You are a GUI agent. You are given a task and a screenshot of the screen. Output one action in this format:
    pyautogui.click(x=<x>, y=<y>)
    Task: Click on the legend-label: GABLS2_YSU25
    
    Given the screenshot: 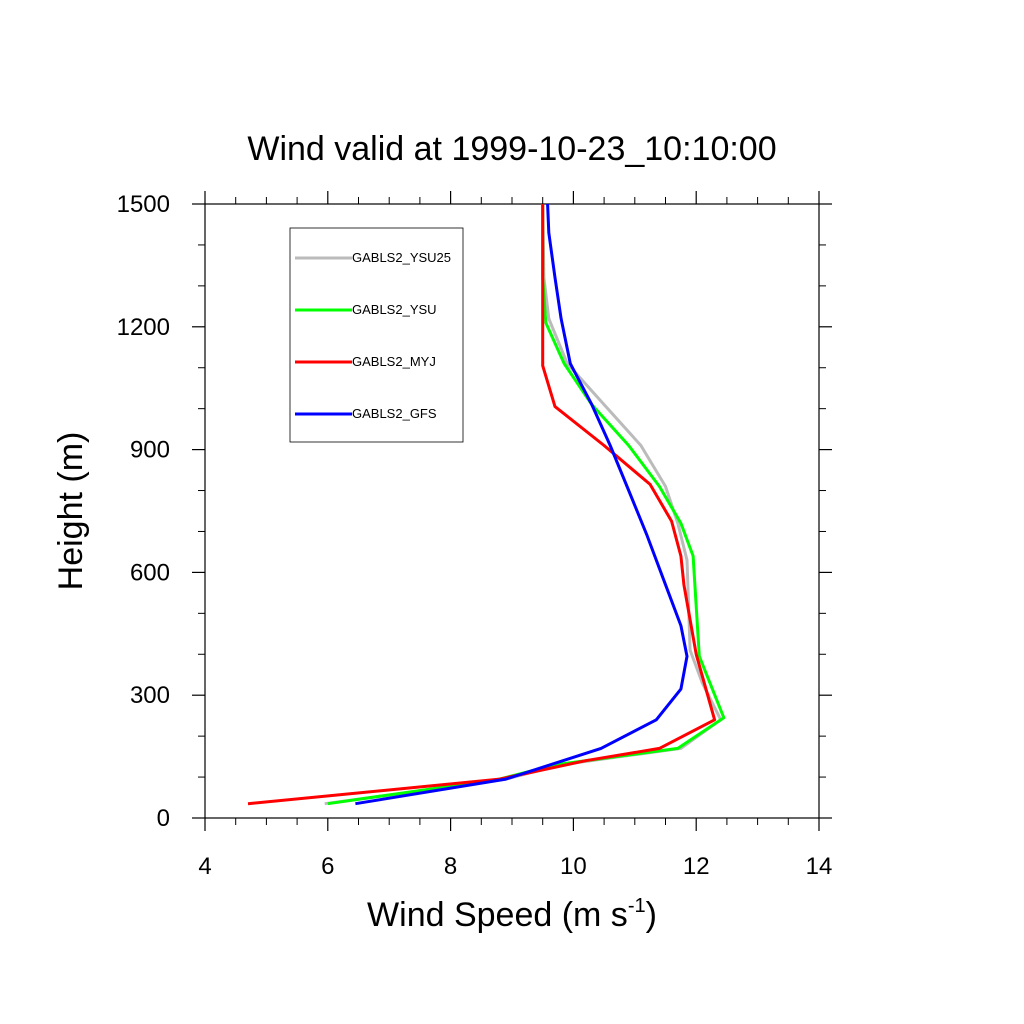 What is the action you would take?
    pyautogui.click(x=401, y=257)
    